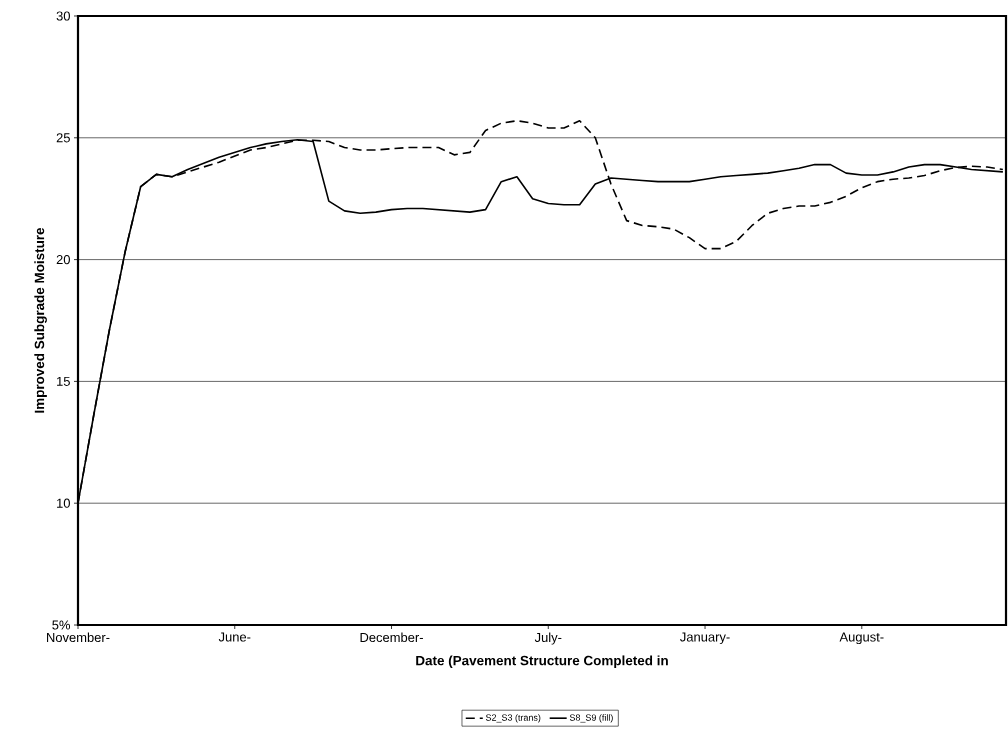 This screenshot has height=730, width=1008. I want to click on y-tick-label: 25, so click(63, 138).